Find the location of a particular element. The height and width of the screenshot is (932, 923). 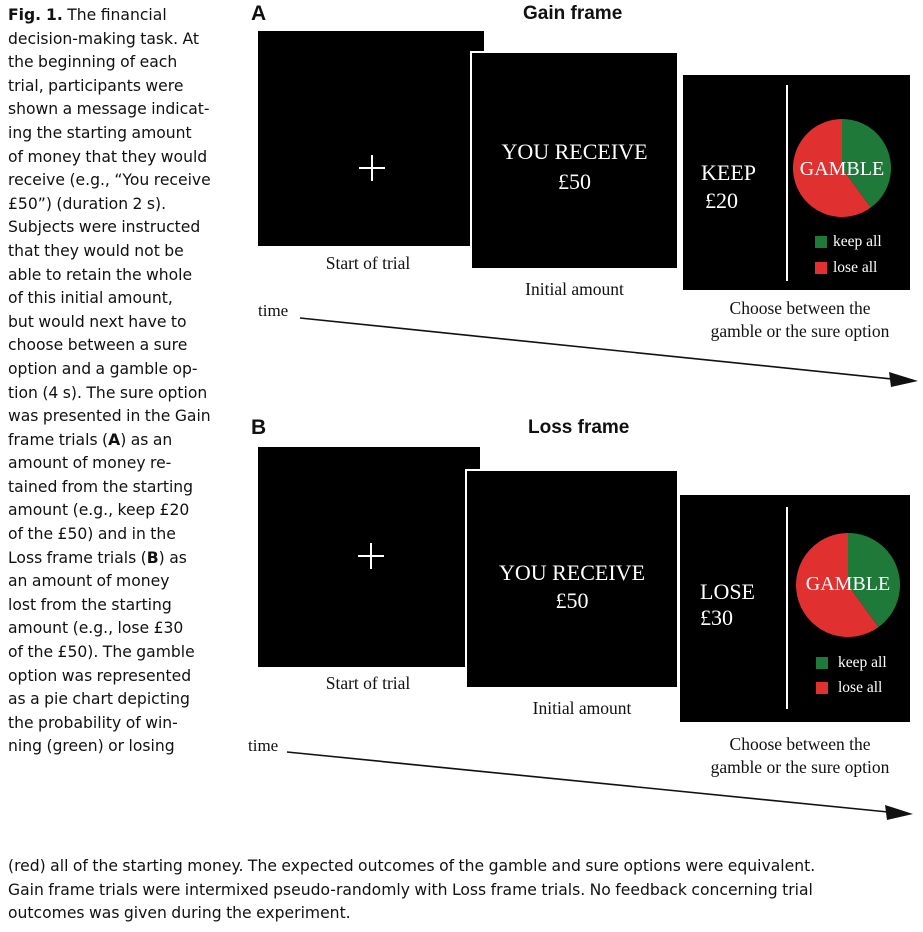

sure-option-text: KEEP is located at coordinates (728, 172).